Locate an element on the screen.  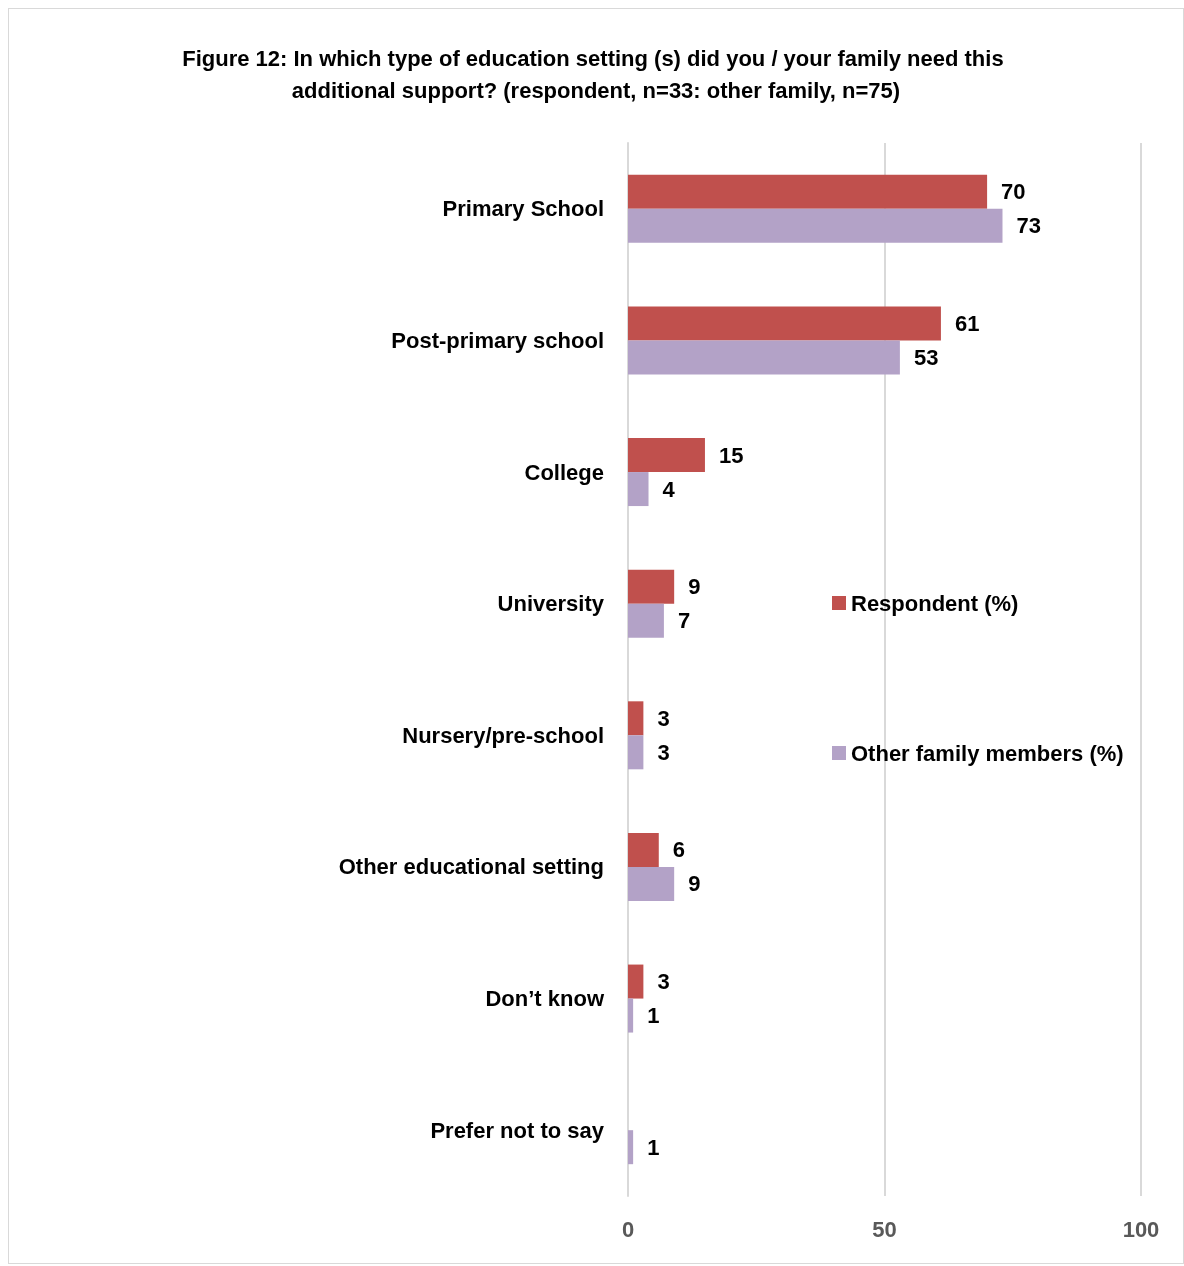
y-tick-label: Other educational setting is located at coordinates (471, 867).